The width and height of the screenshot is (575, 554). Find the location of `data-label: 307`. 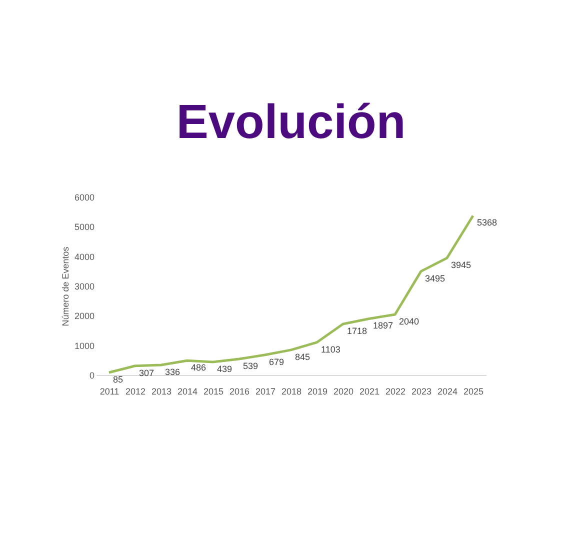

data-label: 307 is located at coordinates (146, 373).